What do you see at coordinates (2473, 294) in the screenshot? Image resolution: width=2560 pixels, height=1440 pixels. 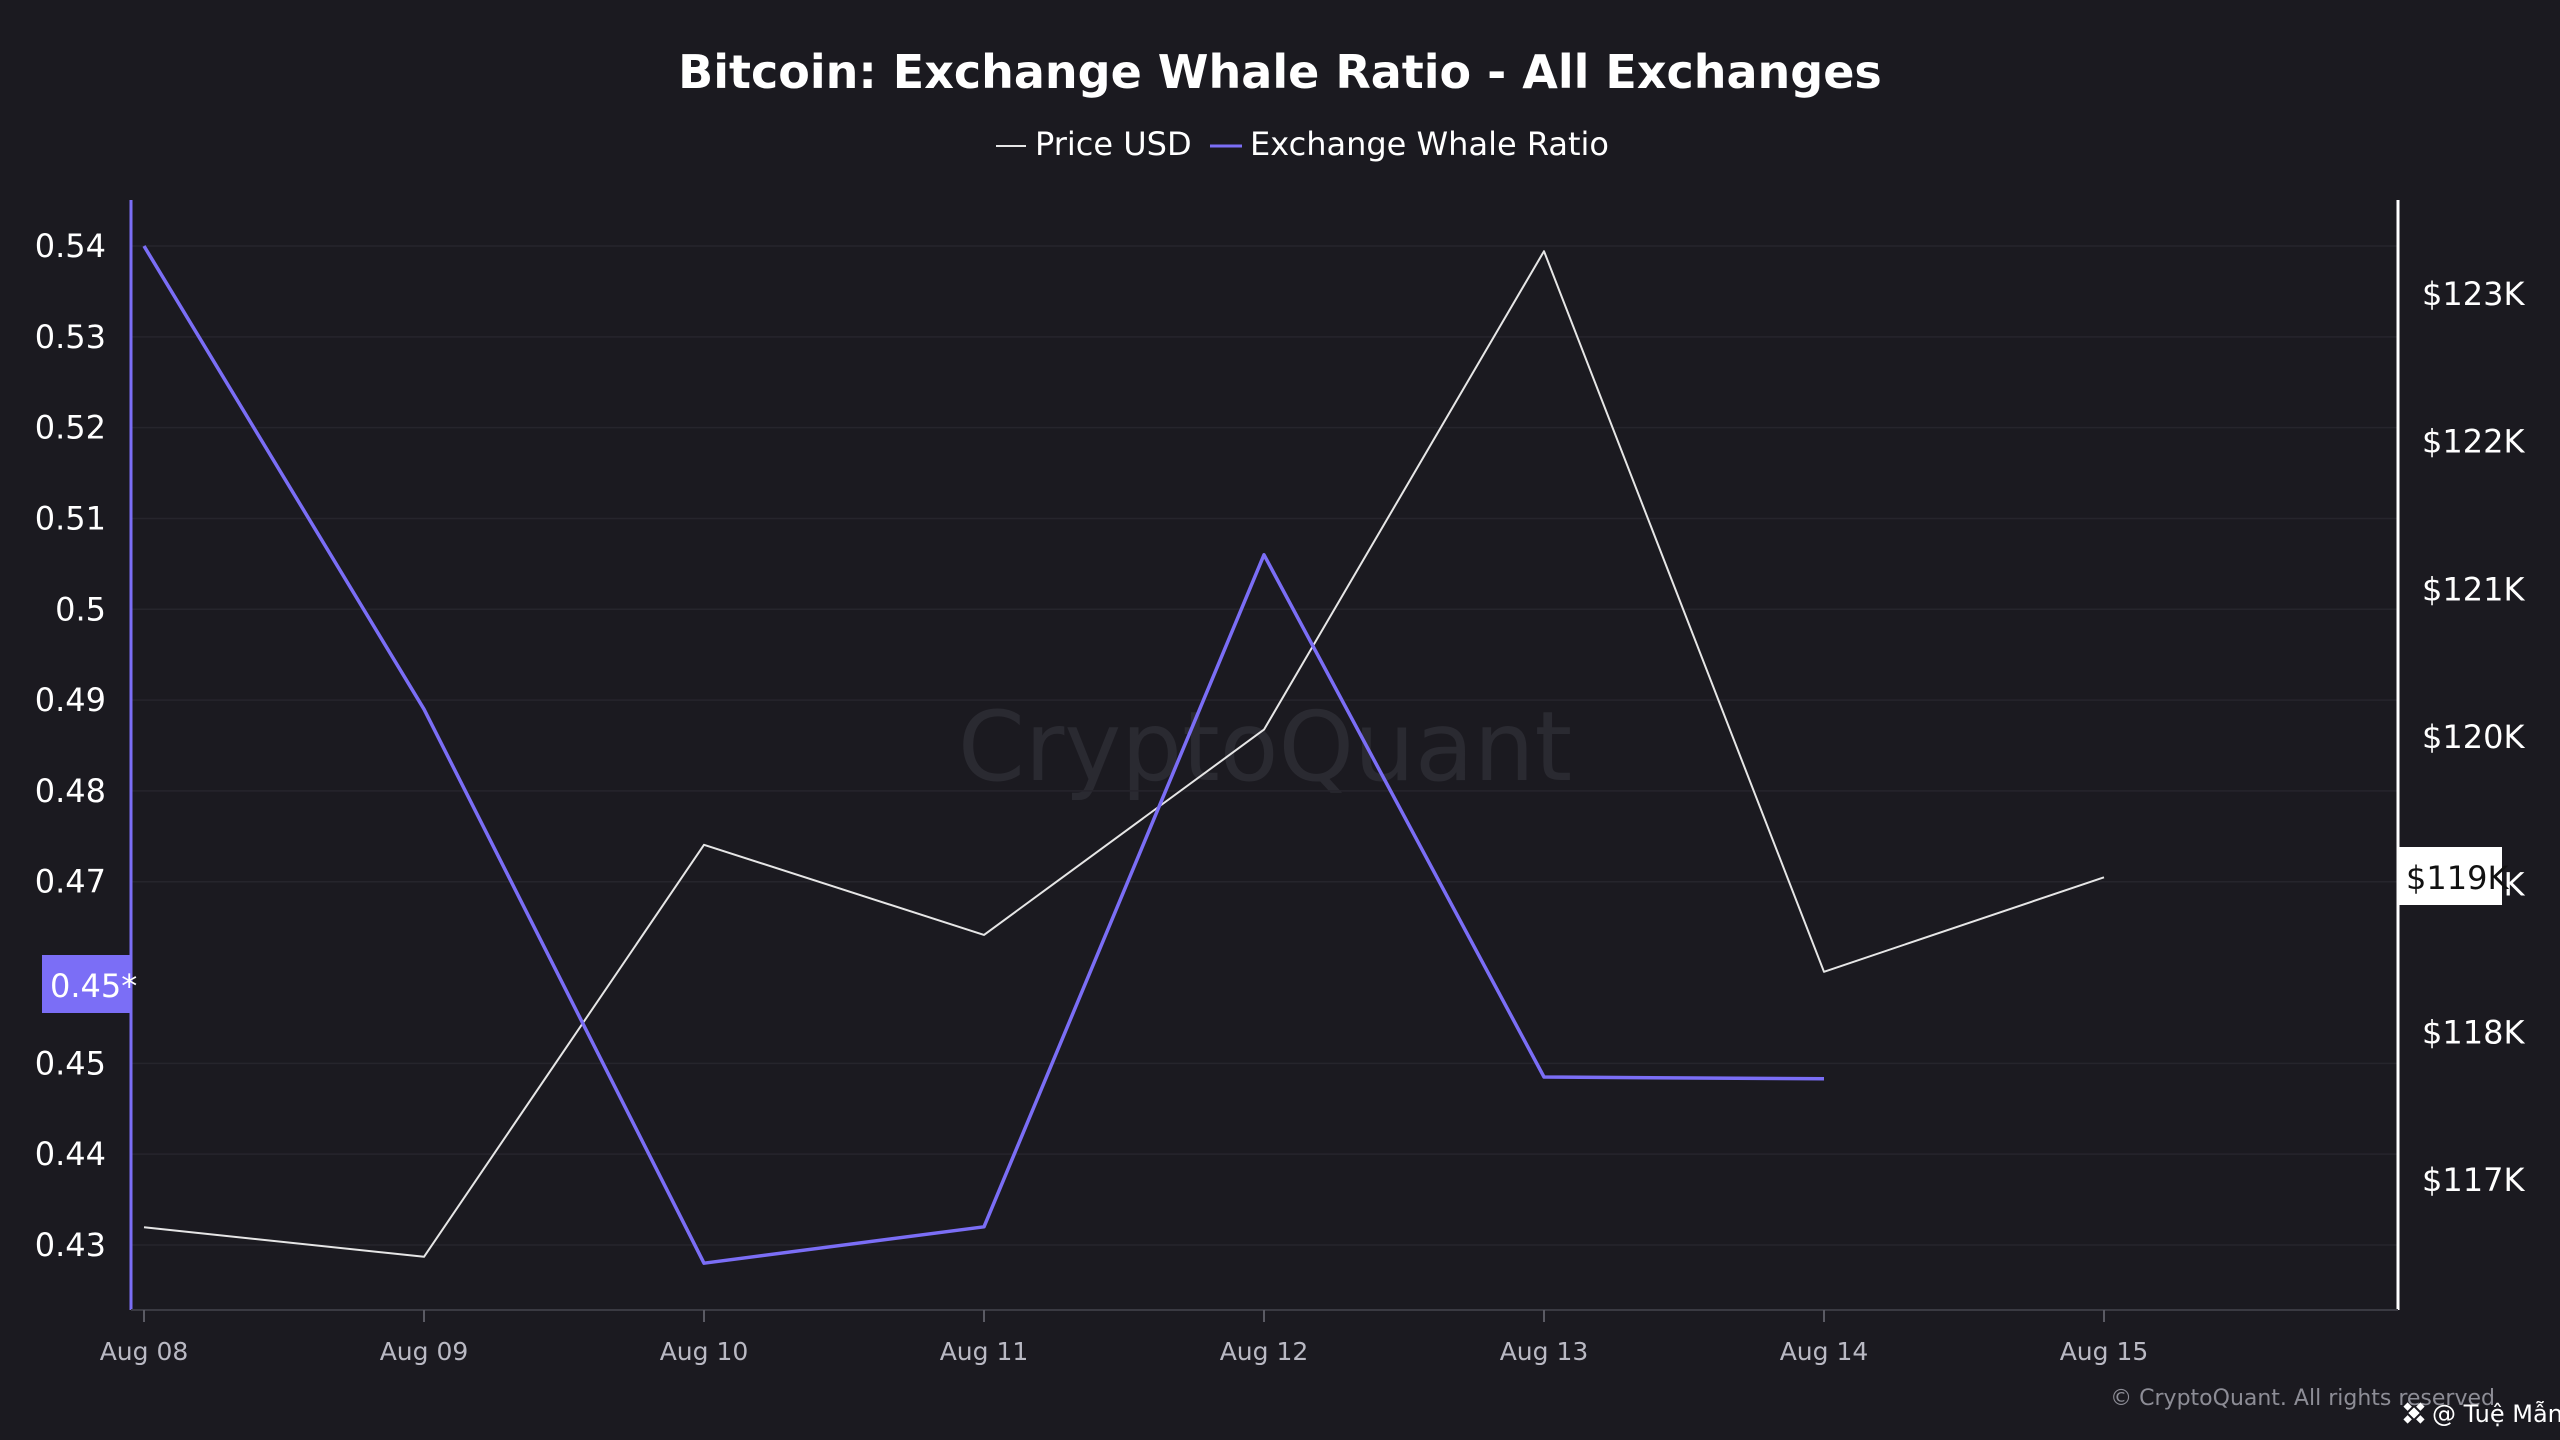 I see `right-tick-label: $123K` at bounding box center [2473, 294].